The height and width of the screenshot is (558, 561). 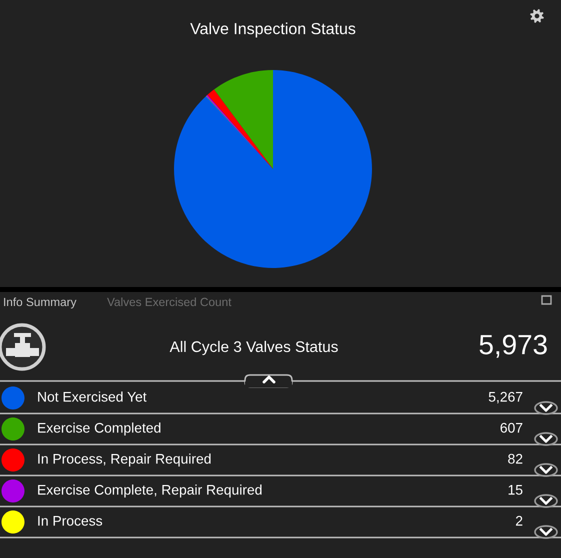 What do you see at coordinates (169, 301) in the screenshot?
I see `text: Valves Exercised Count` at bounding box center [169, 301].